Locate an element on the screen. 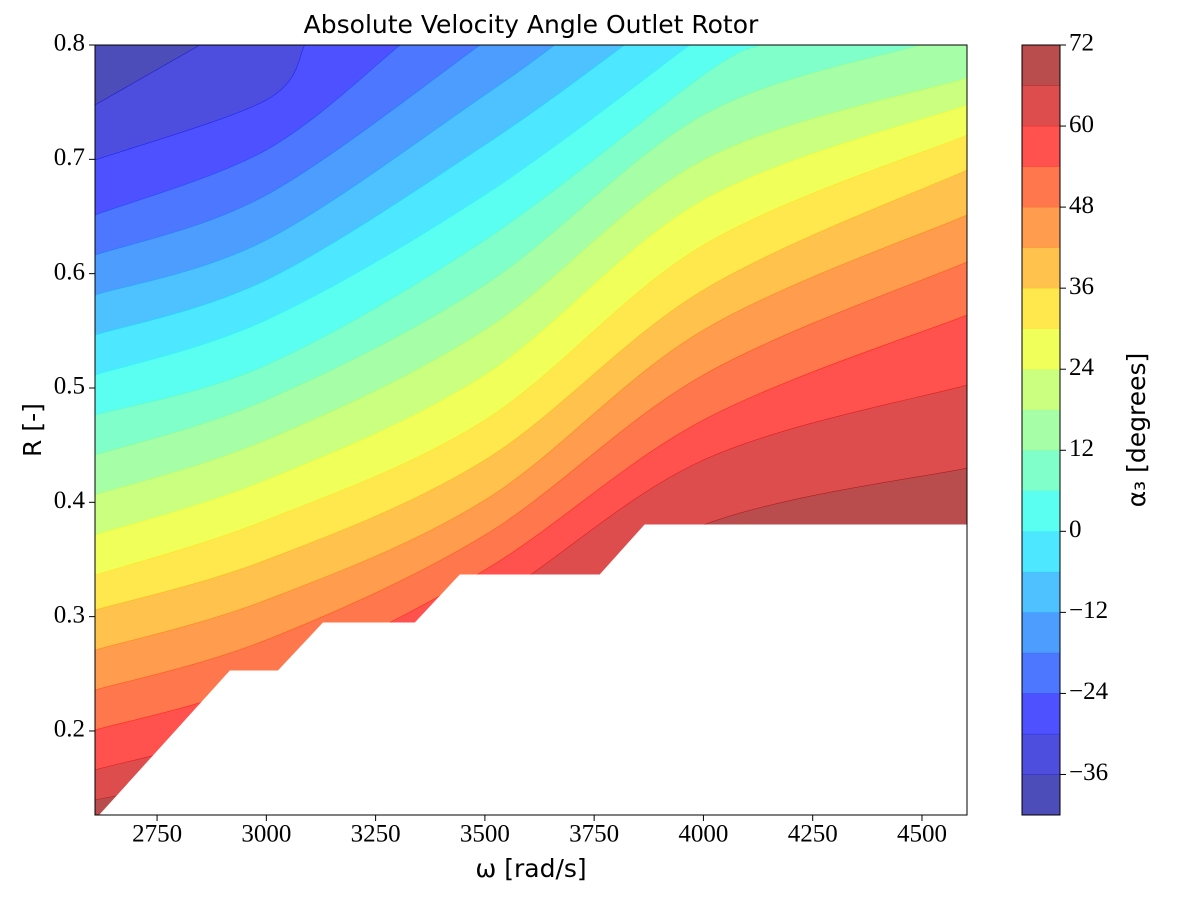 This screenshot has width=1200, height=900. chart-title: Absolute Velocity Angle Outlet Rotor is located at coordinates (531, 24).